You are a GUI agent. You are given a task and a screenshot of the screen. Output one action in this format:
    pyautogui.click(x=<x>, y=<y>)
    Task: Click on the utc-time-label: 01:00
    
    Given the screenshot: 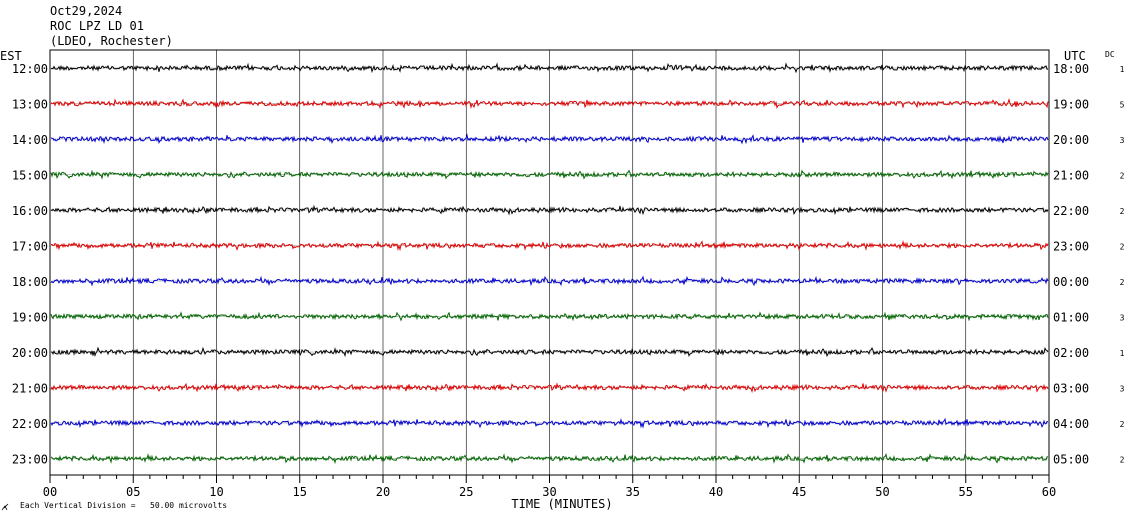 What is the action you would take?
    pyautogui.click(x=1071, y=318)
    